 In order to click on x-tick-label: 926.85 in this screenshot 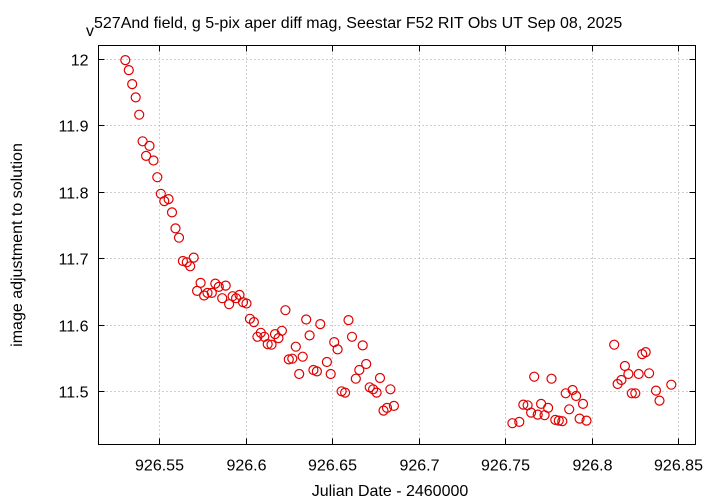, I will do `click(678, 466)`.